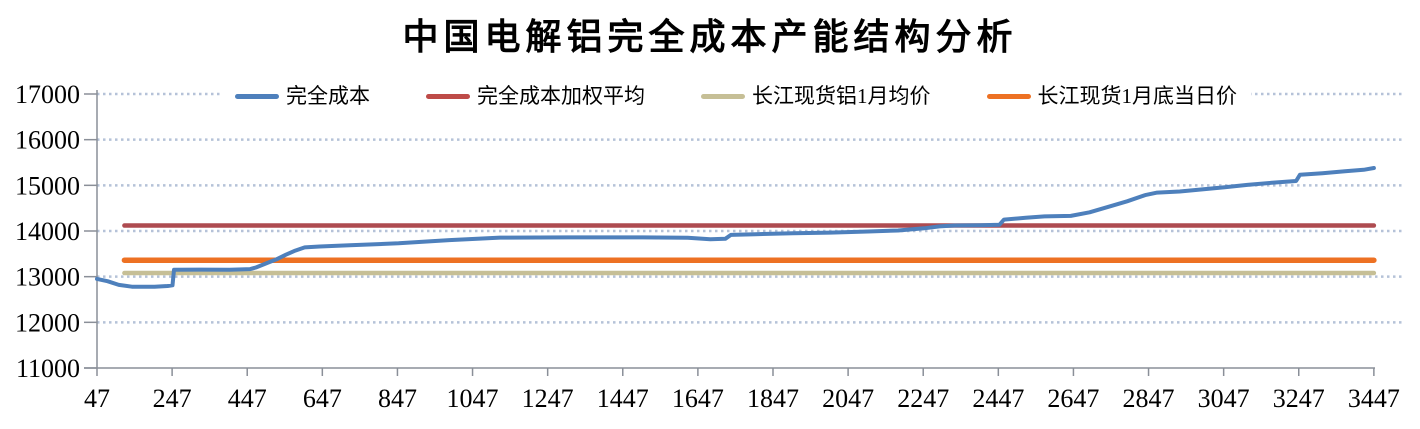  Describe the element at coordinates (923, 398) in the screenshot. I see `x-tick-label-2247: 2247` at that location.